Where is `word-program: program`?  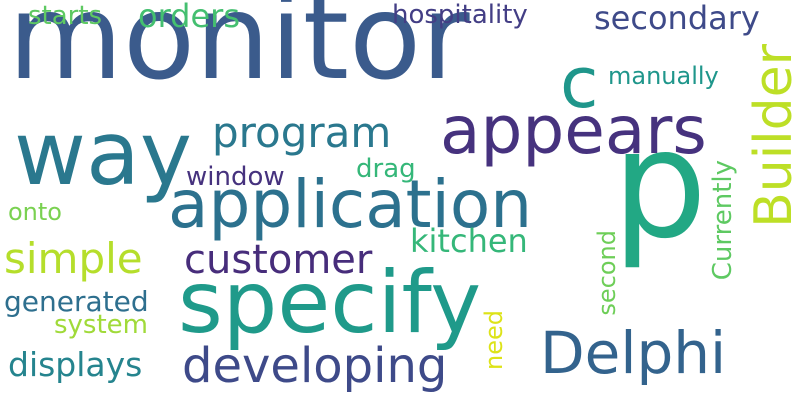
word-program: program is located at coordinates (302, 132).